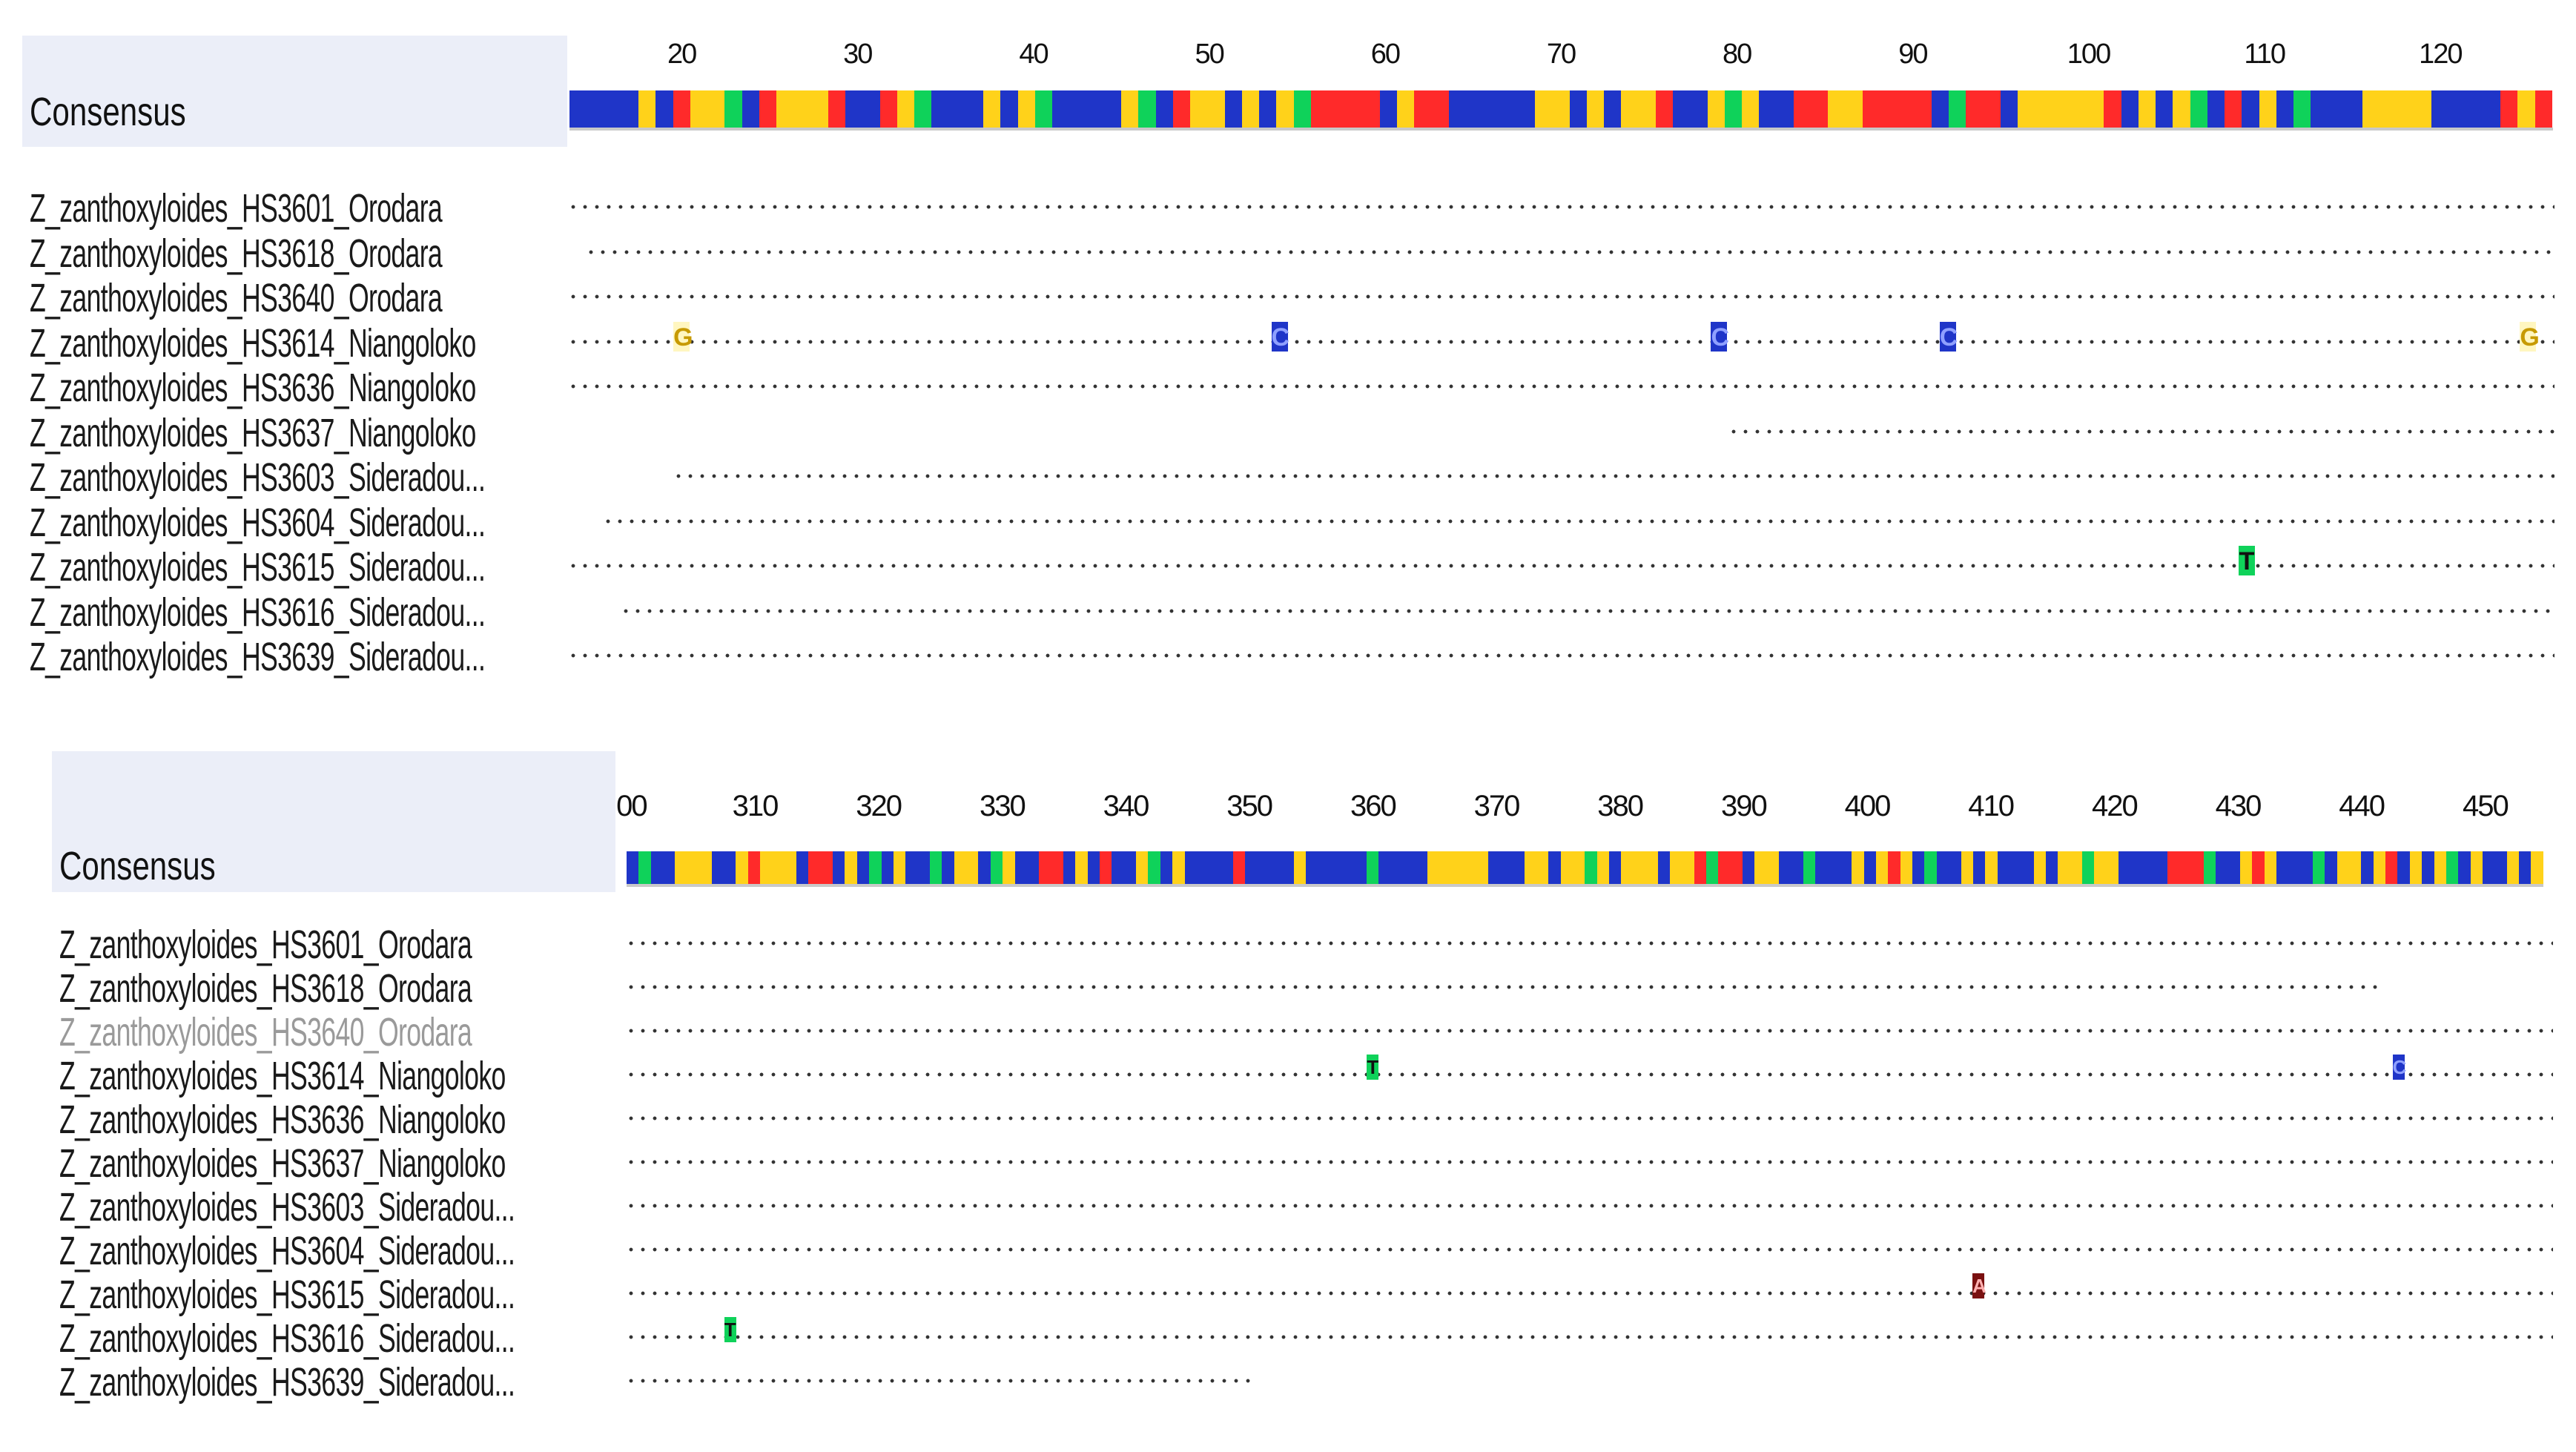 Image resolution: width=2576 pixels, height=1452 pixels. I want to click on ruler-tick: 100, so click(2089, 54).